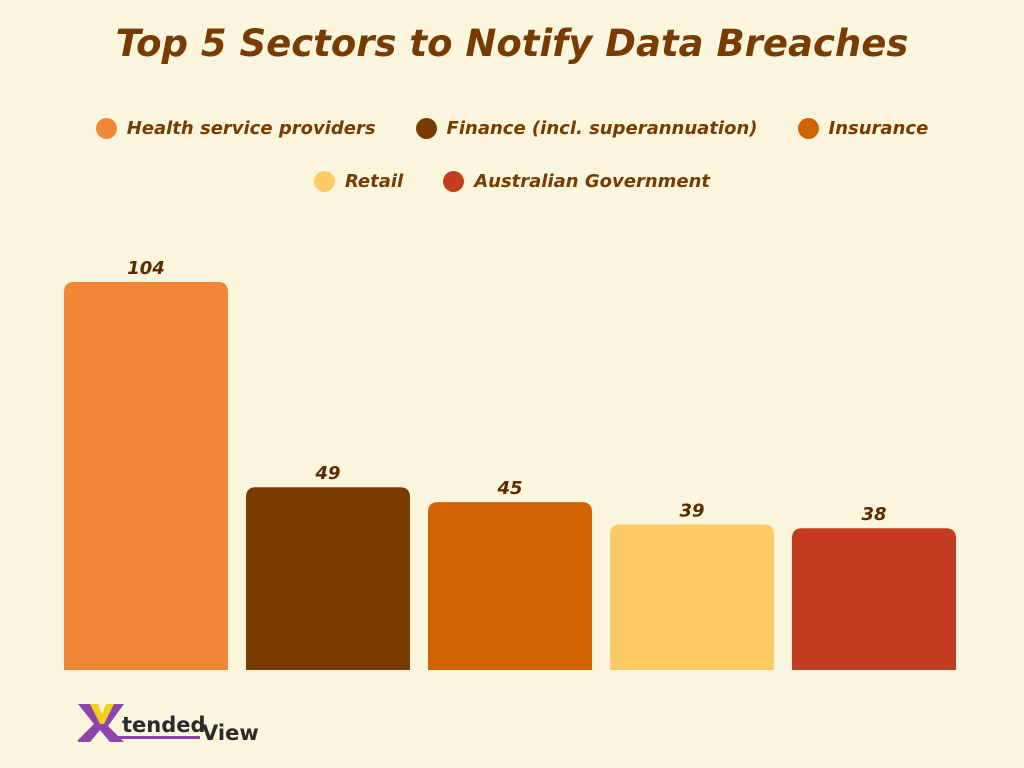  I want to click on legend-row-2: Retail Australian Government, so click(512, 181).